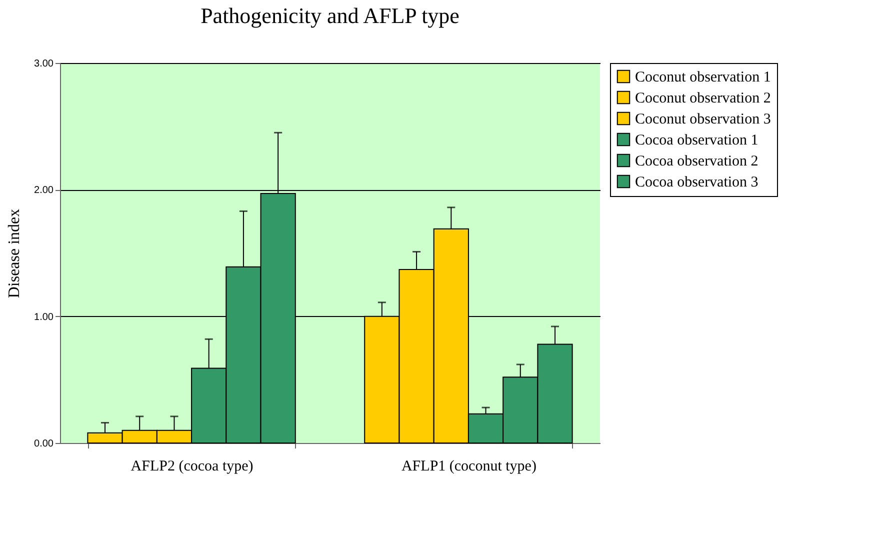 This screenshot has height=542, width=873. I want to click on legend-label: Cocoa observation 2, so click(696, 162).